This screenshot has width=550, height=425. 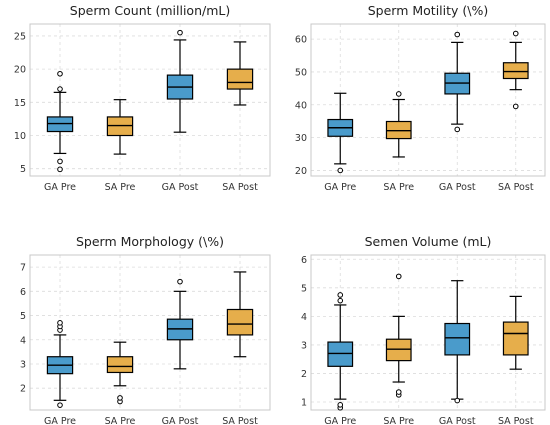 What do you see at coordinates (301, 72) in the screenshot?
I see `y-tick-label: 50` at bounding box center [301, 72].